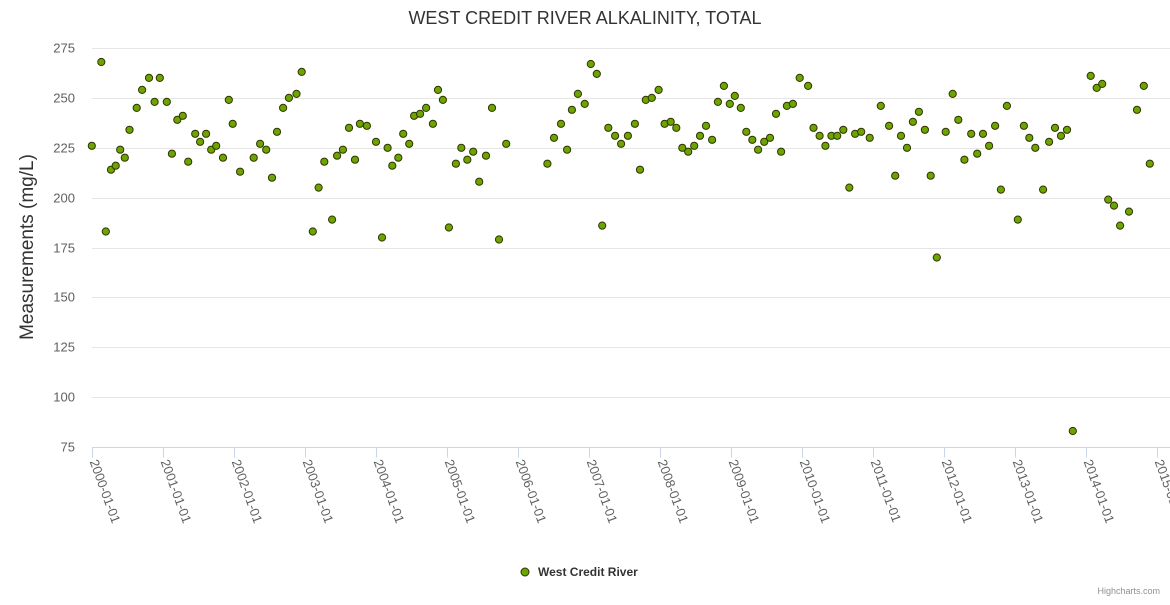 The height and width of the screenshot is (605, 1170). I want to click on legend-item-west-credit-river: West Credit River, so click(588, 572).